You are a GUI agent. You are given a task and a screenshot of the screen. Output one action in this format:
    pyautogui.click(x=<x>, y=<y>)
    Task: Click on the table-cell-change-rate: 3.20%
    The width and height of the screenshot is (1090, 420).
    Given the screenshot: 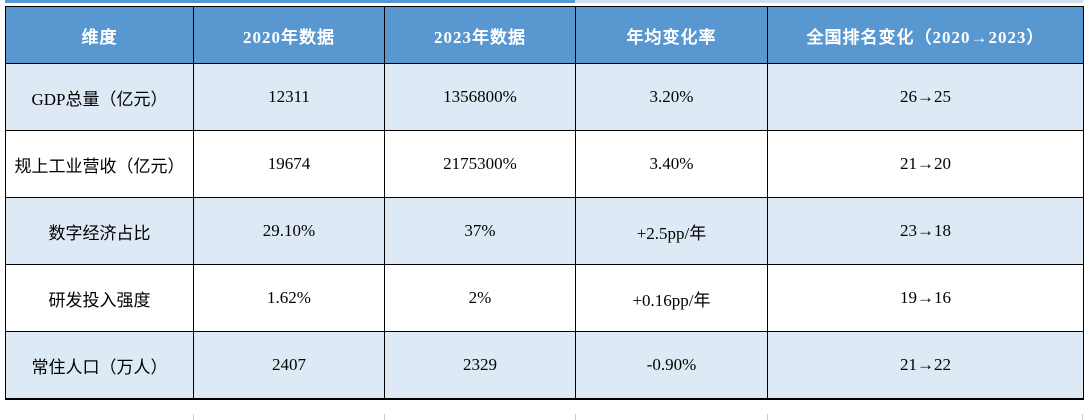 What is the action you would take?
    pyautogui.click(x=671, y=97)
    